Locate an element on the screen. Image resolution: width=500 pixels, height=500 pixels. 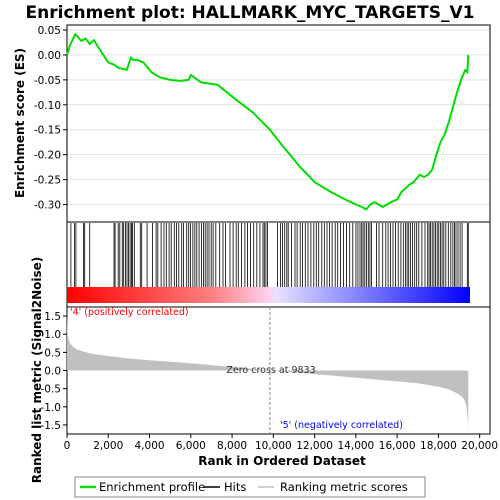
legend-label-metric: Ranking metric scores is located at coordinates (344, 487).